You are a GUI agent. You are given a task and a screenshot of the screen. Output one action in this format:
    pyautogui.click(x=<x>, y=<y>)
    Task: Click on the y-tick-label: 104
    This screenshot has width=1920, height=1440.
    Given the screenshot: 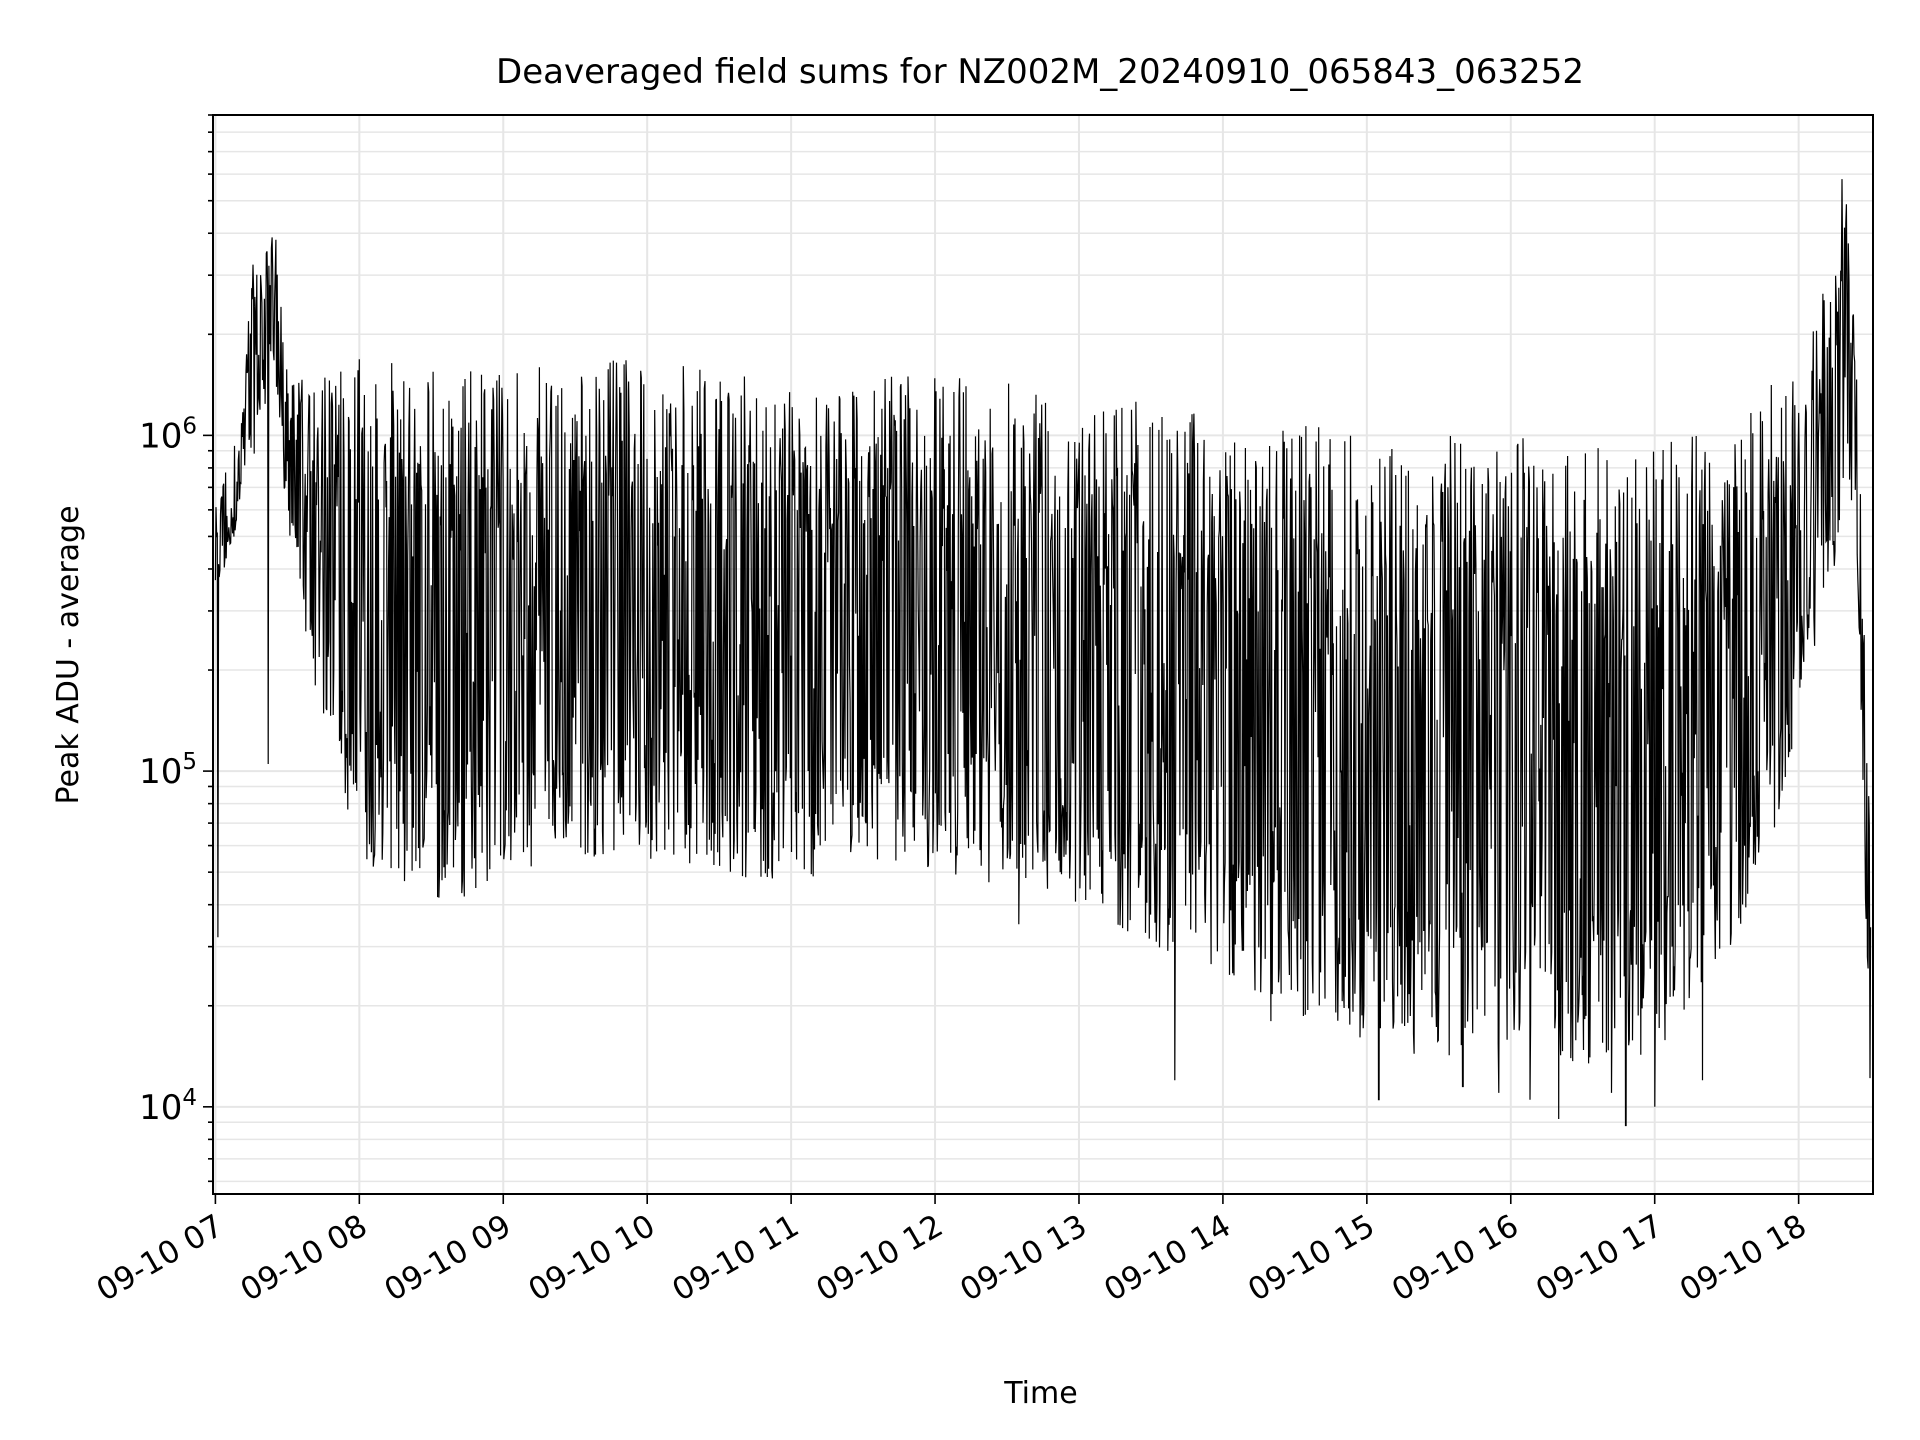 What is the action you would take?
    pyautogui.click(x=168, y=1106)
    